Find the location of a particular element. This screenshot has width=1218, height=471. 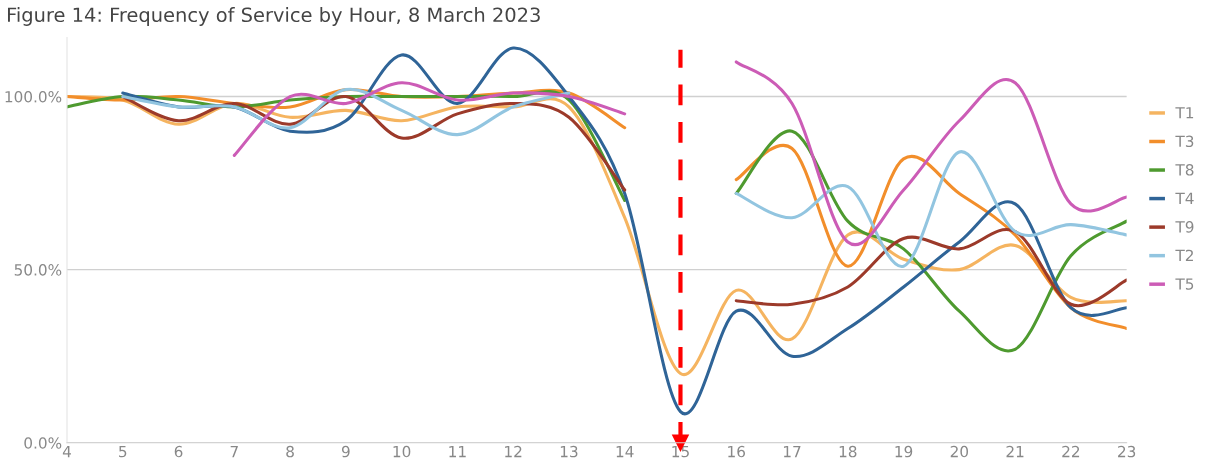

legend-label: T5 is located at coordinates (1184, 284).